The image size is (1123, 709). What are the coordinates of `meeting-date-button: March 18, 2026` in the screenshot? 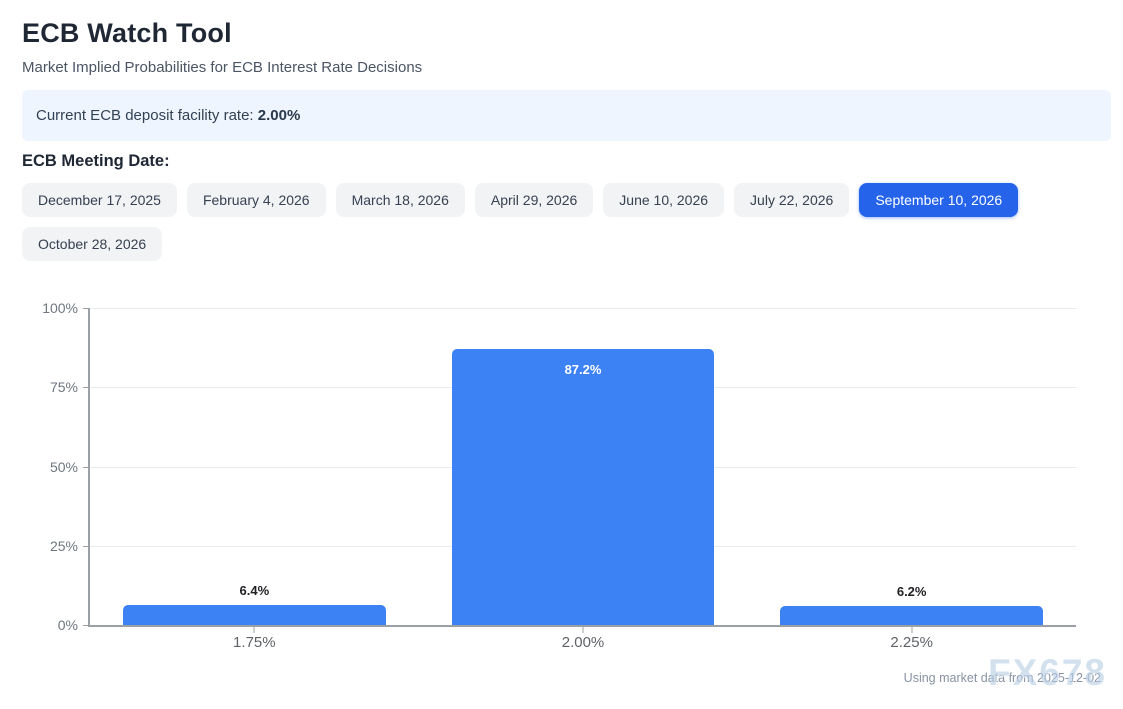 It's located at (400, 200).